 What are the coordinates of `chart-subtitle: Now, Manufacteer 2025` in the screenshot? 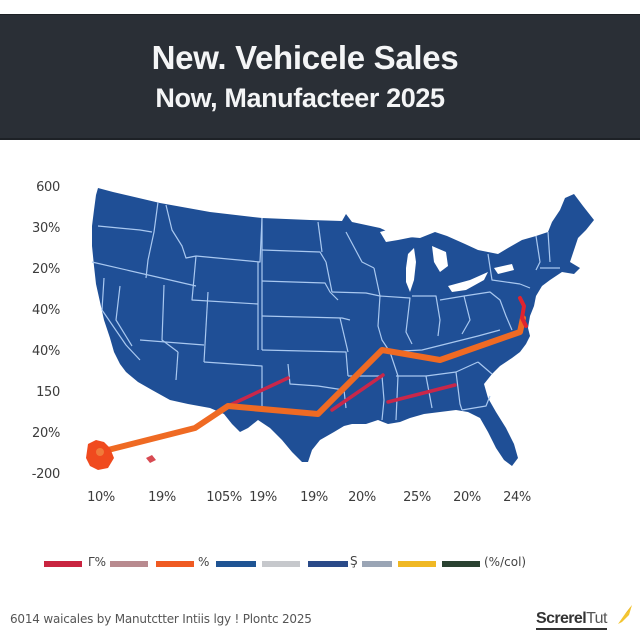 It's located at (300, 97).